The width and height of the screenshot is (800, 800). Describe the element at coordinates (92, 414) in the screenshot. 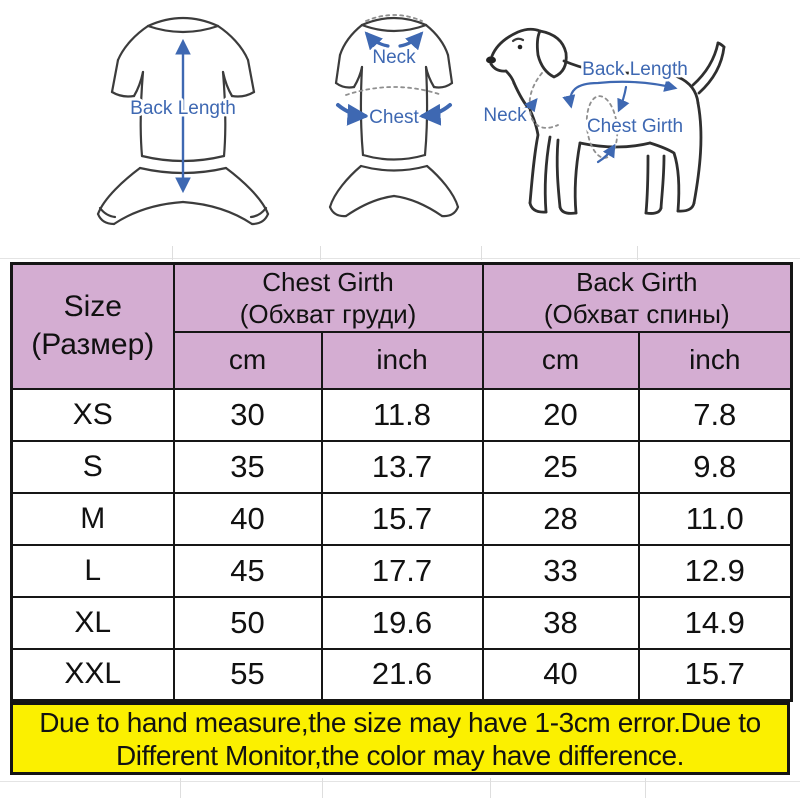

I see `size-value: XS` at that location.